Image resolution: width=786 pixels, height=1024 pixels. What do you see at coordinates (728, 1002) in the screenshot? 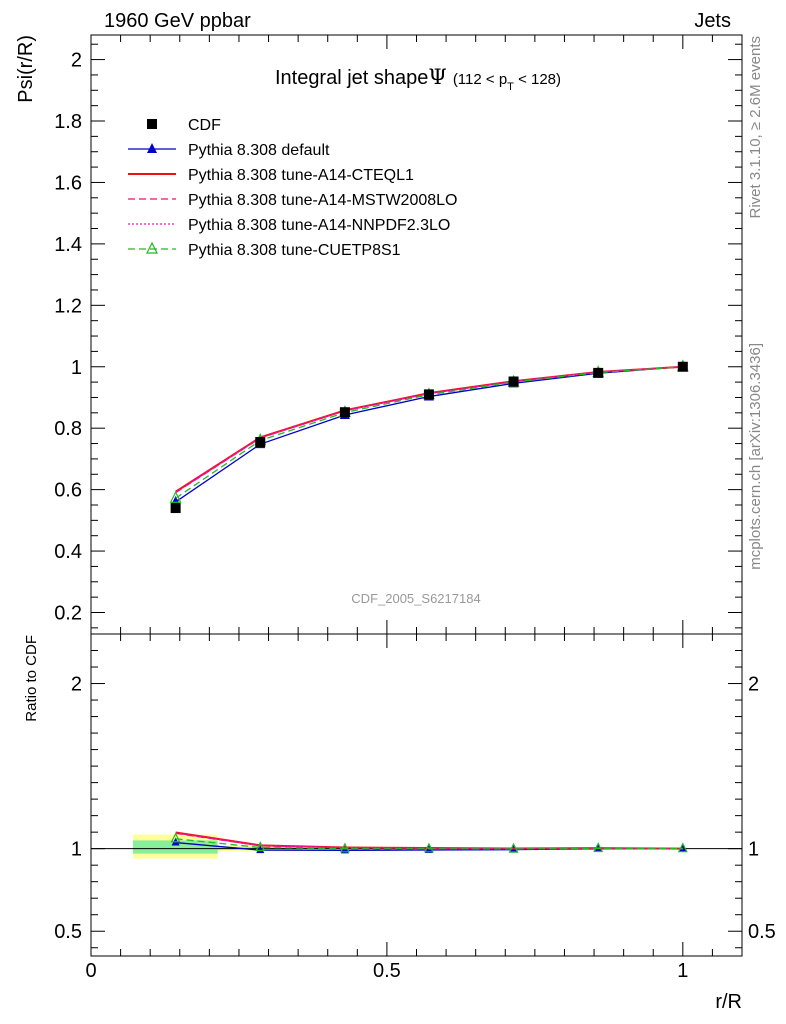
I see `x-axis-label: r/R` at bounding box center [728, 1002].